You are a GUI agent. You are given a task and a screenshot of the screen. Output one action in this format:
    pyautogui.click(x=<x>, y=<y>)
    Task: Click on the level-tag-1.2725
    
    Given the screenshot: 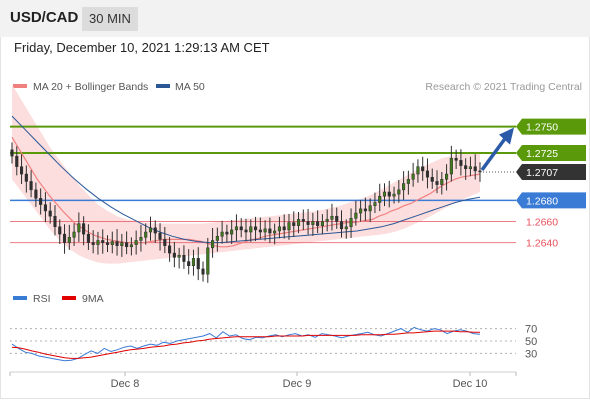 What is the action you would take?
    pyautogui.click(x=551, y=152)
    